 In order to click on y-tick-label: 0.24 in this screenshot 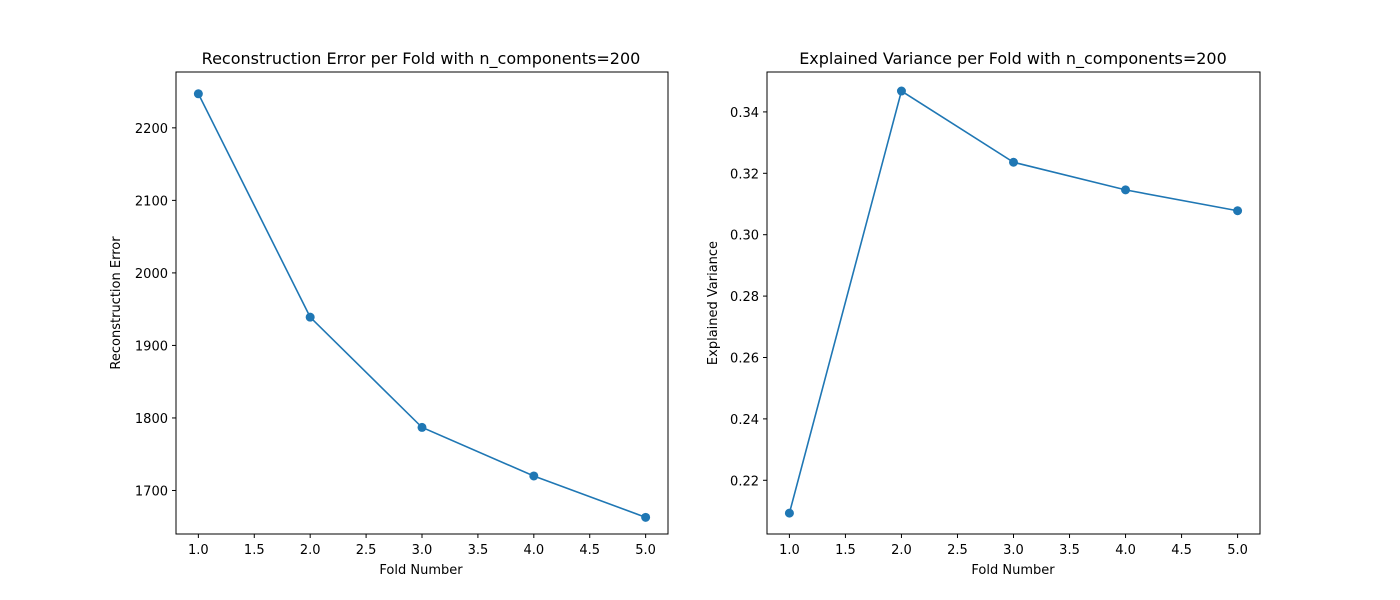, I will do `click(744, 420)`.